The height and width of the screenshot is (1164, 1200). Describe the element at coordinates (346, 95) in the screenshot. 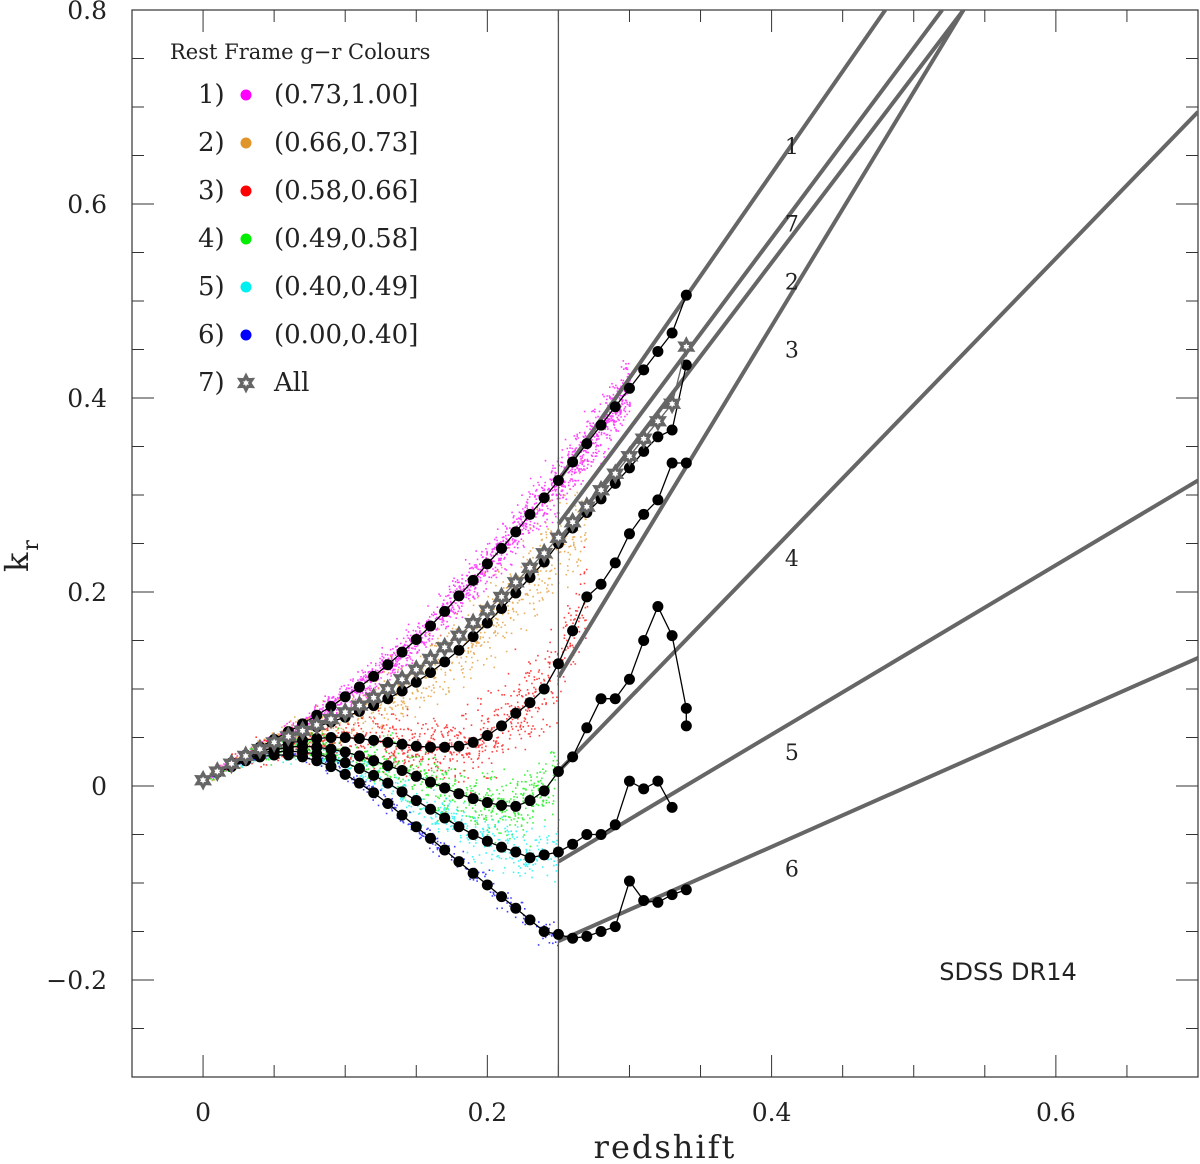

I see `legend-entry-range: (0.73,1.00]` at that location.